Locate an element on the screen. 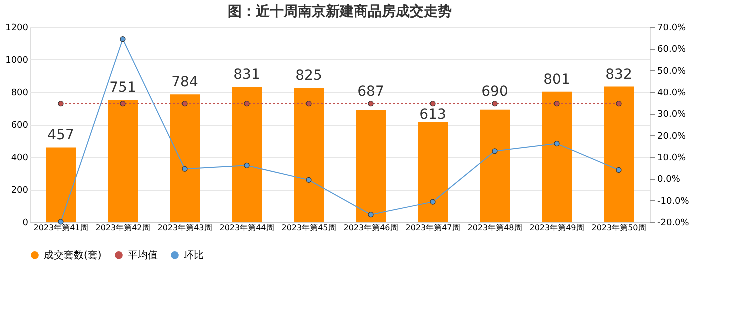  legend-label: 平均值 is located at coordinates (143, 255).